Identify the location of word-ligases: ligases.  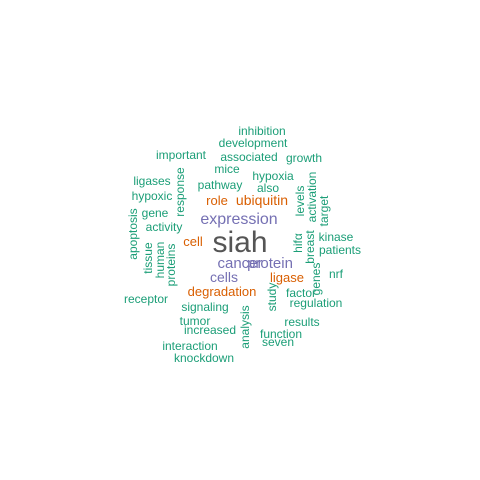
(151, 181).